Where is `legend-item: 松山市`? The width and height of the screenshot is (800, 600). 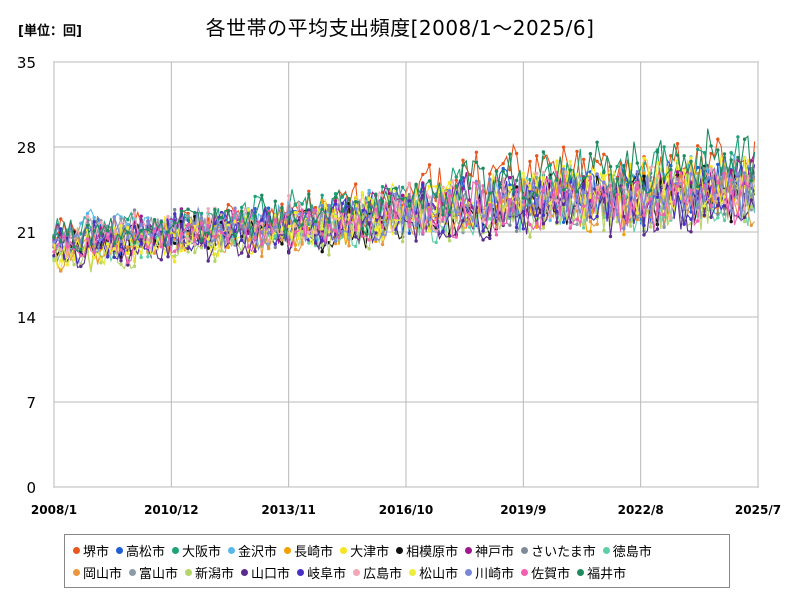
legend-item: 松山市 is located at coordinates (433, 572).